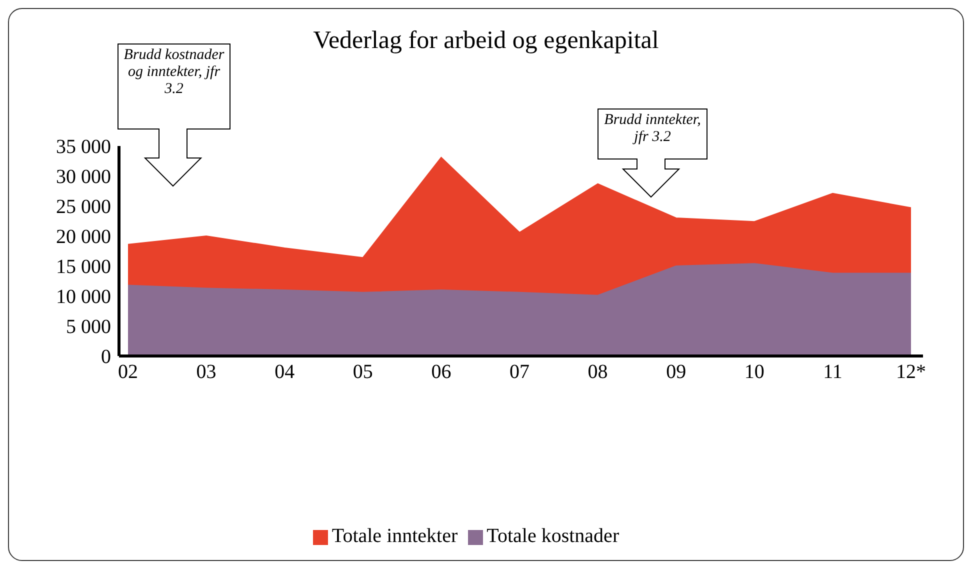 Image resolution: width=972 pixels, height=569 pixels. I want to click on x-tick-label: 10, so click(754, 372).